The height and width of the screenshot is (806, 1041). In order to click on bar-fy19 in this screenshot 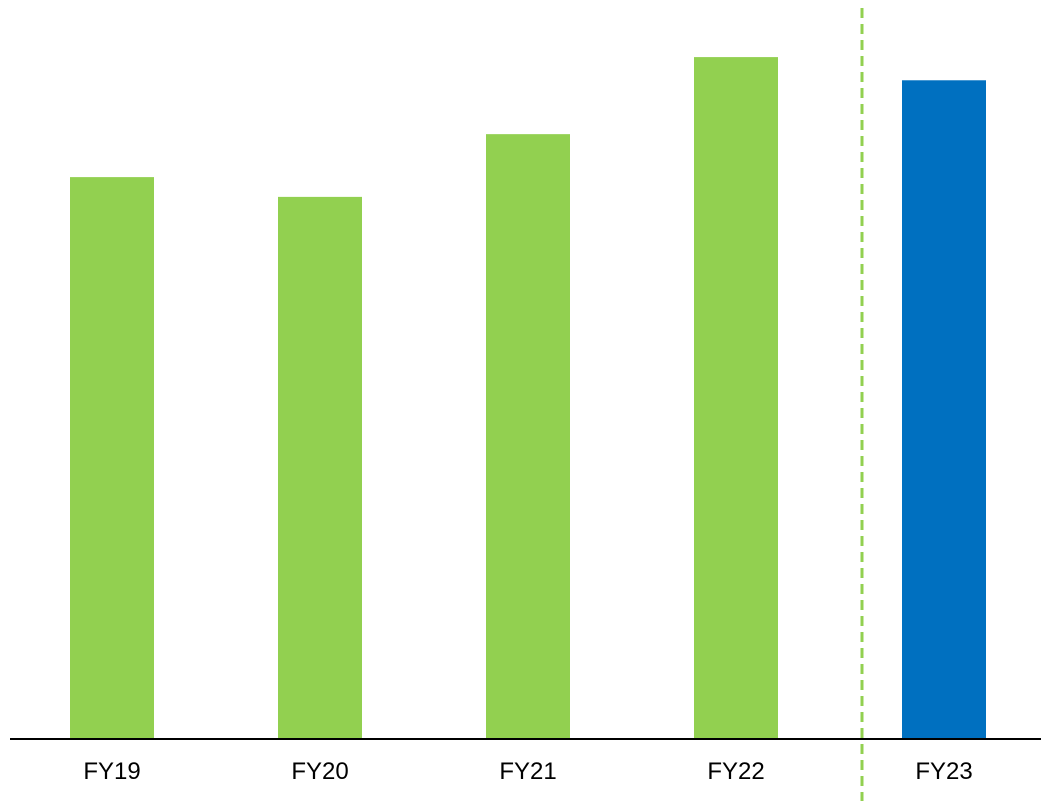, I will do `click(112, 458)`.